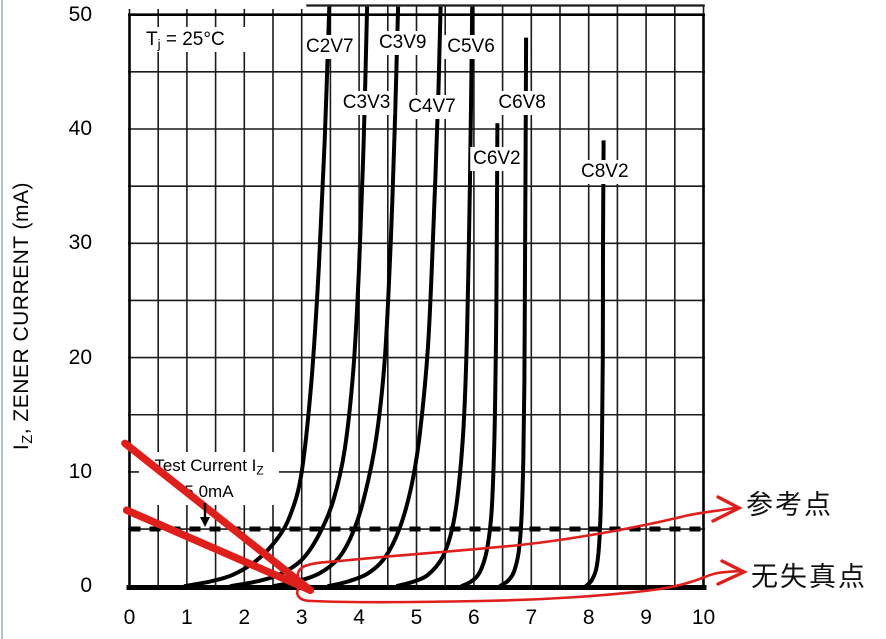 The height and width of the screenshot is (639, 886). I want to click on condition-label: Tj = 25°C, so click(195, 39).